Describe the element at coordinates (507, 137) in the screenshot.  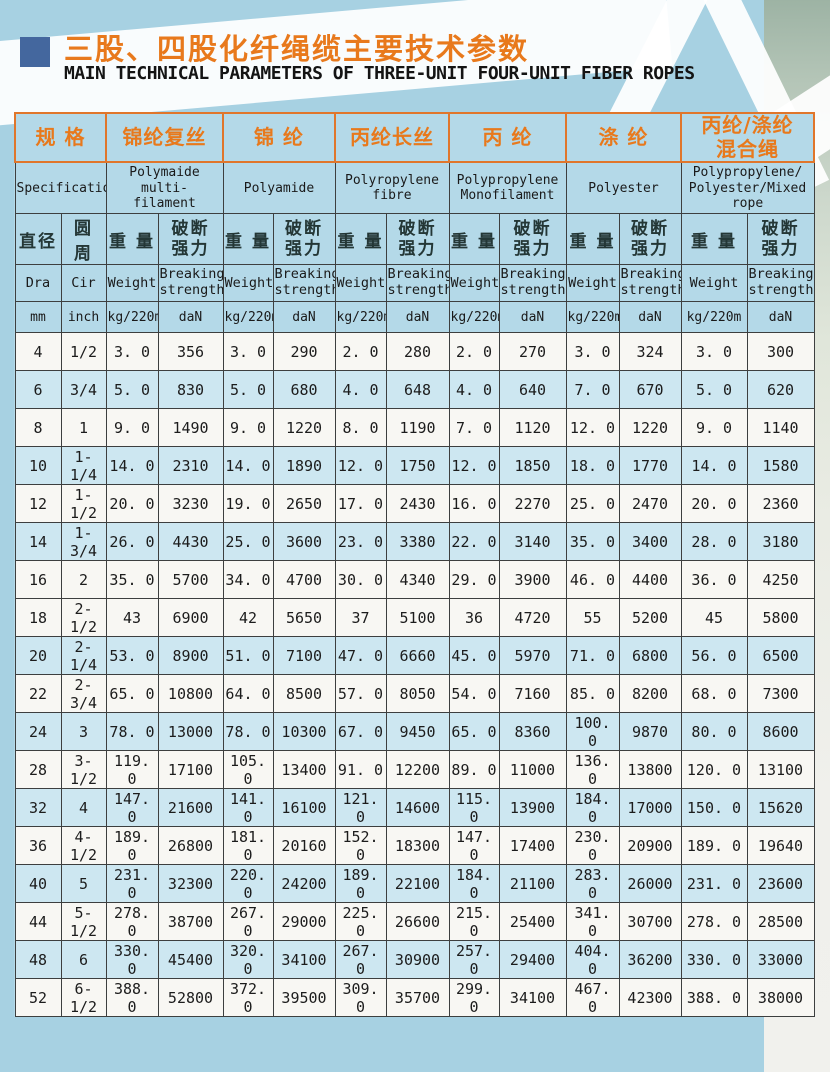
I see `material-header-zh: 丙 纶` at that location.